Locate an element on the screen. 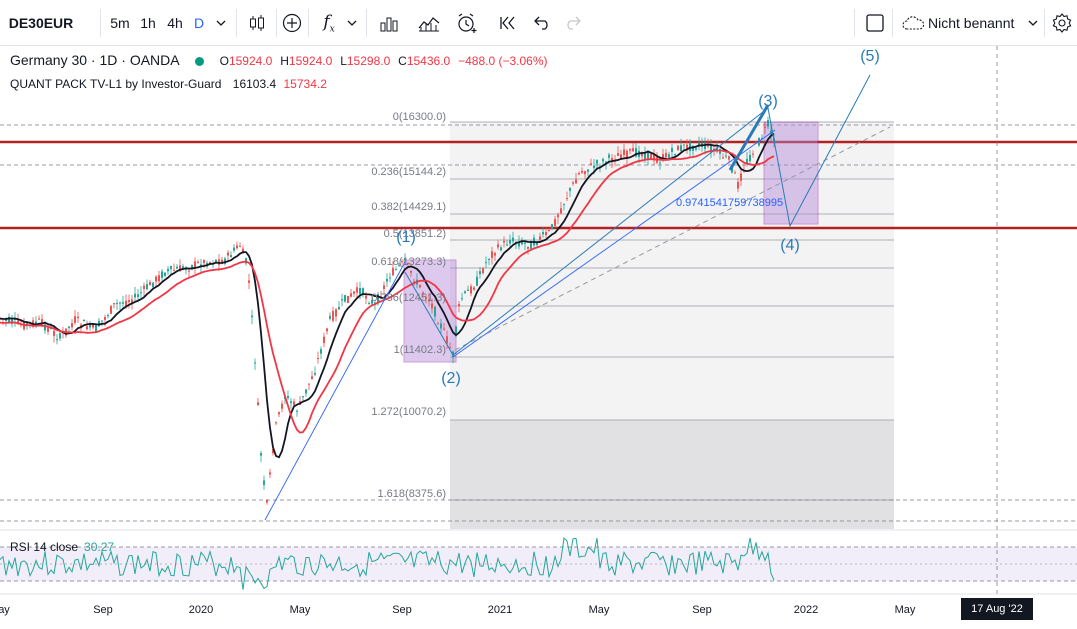 The width and height of the screenshot is (1077, 629). low-label: L is located at coordinates (343, 61).